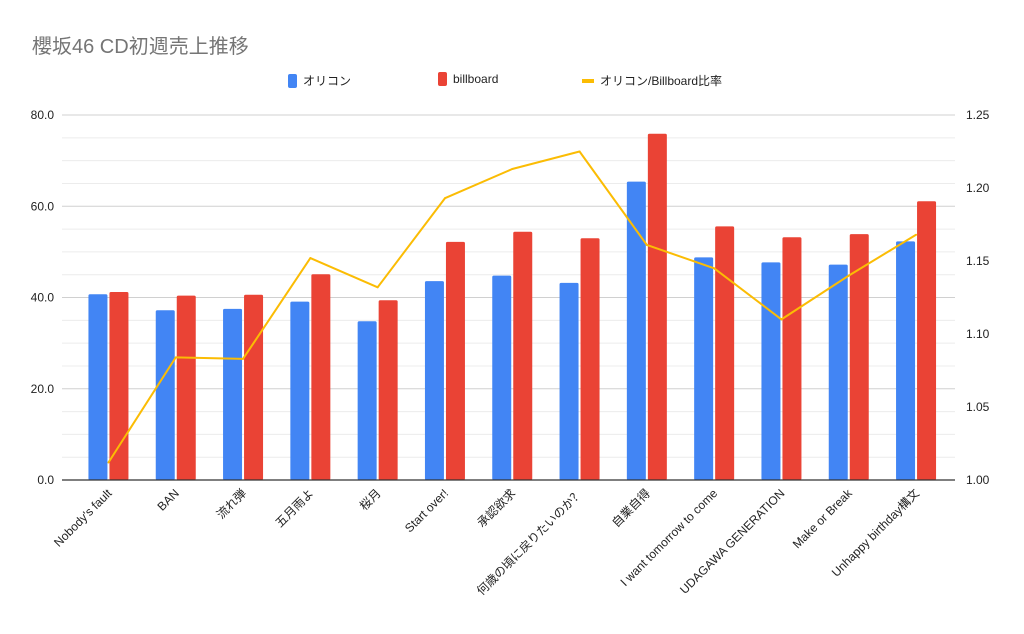  What do you see at coordinates (231, 503) in the screenshot?
I see `x-axis-tick: 流れ弾` at bounding box center [231, 503].